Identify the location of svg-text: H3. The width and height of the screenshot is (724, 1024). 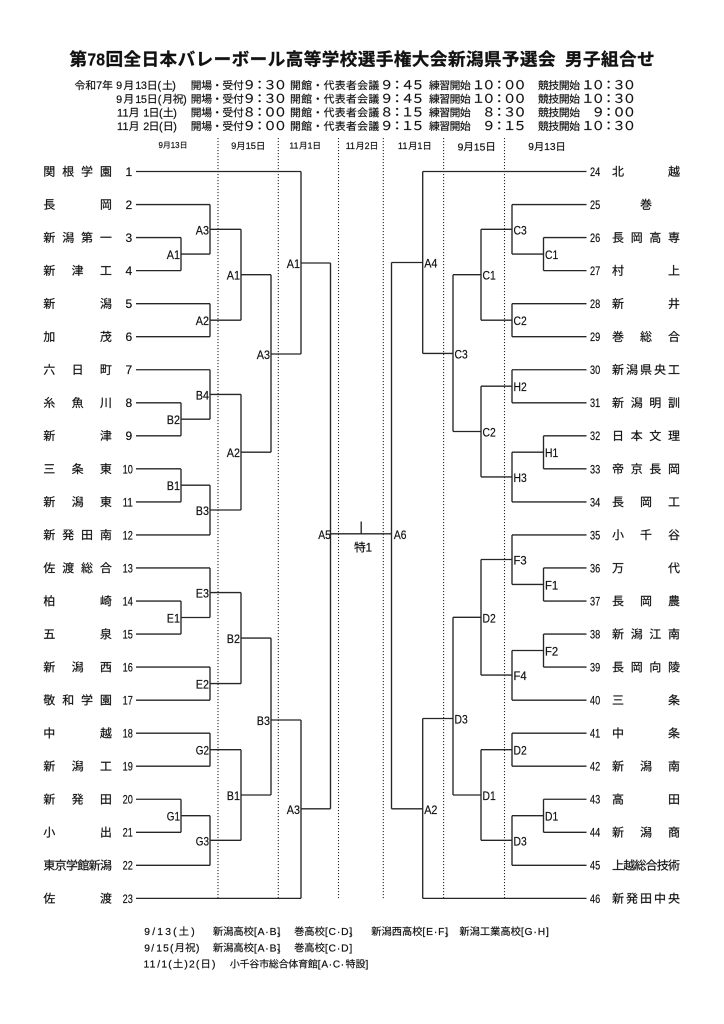
(520, 478).